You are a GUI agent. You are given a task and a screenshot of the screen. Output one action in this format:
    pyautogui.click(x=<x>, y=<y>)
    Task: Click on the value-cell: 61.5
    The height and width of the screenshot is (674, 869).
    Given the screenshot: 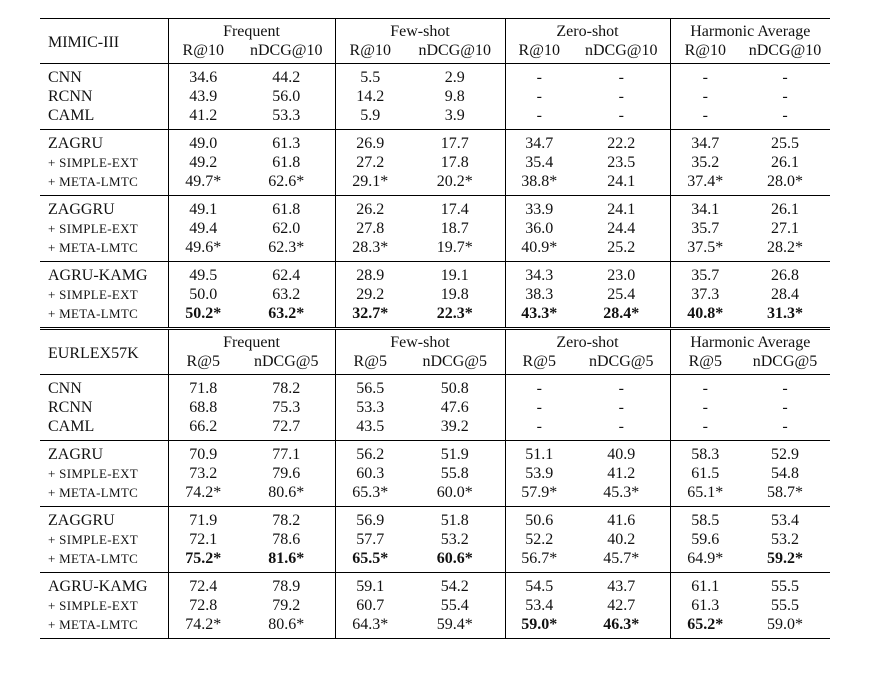 What is the action you would take?
    pyautogui.click(x=705, y=473)
    